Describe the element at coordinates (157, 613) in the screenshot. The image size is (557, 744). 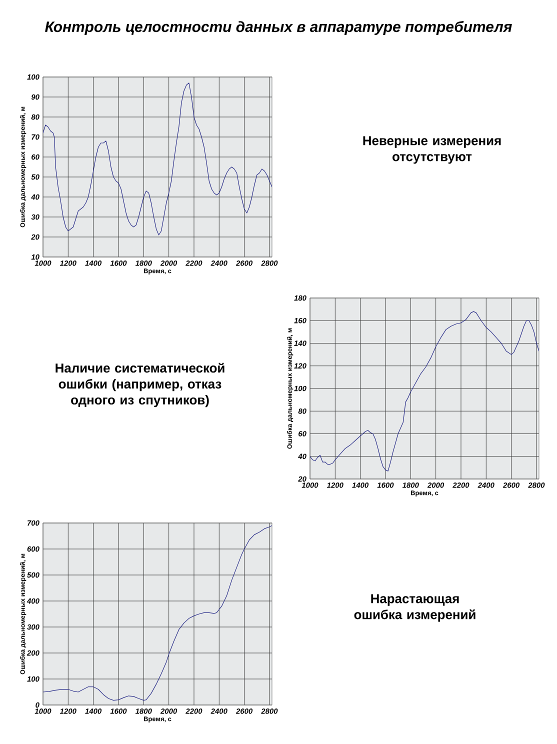
I see `line-series` at that location.